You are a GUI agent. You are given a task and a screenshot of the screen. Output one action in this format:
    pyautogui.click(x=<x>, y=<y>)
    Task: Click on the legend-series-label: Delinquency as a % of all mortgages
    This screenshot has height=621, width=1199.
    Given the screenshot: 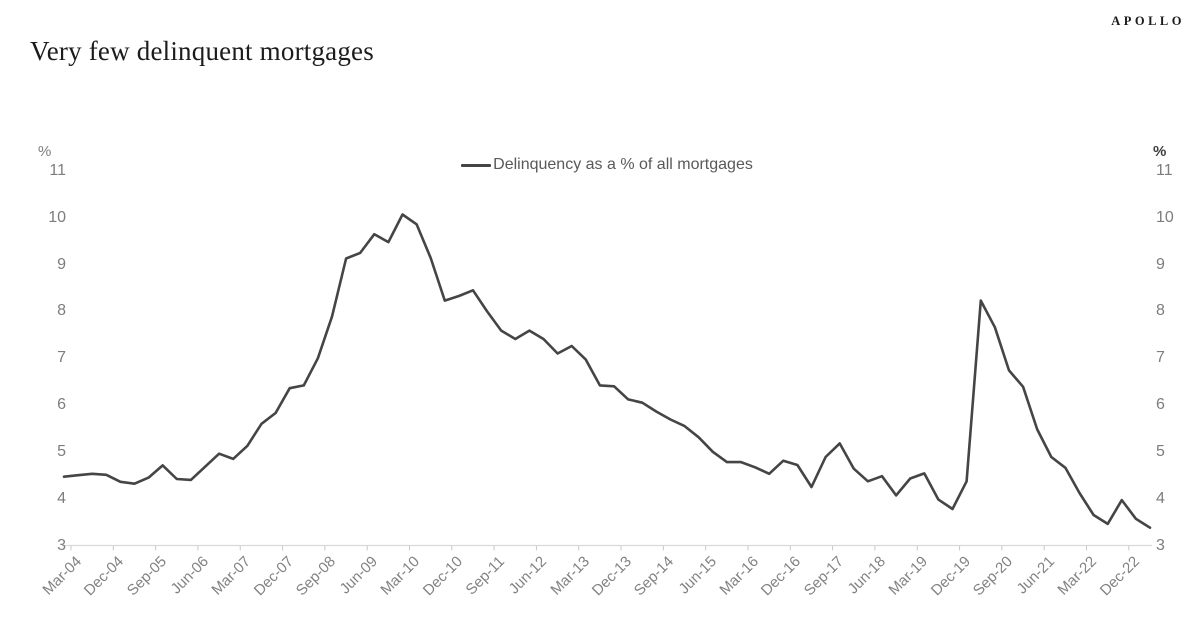 What is the action you would take?
    pyautogui.click(x=623, y=164)
    